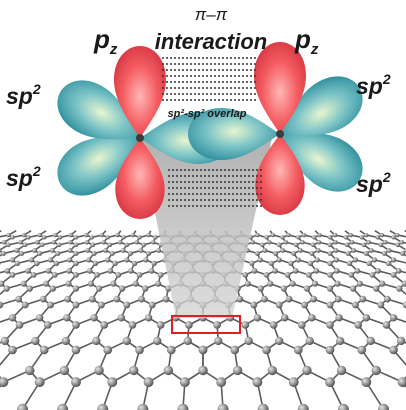 The image size is (406, 410). What do you see at coordinates (206, 228) in the screenshot?
I see `projection-cone` at bounding box center [206, 228].